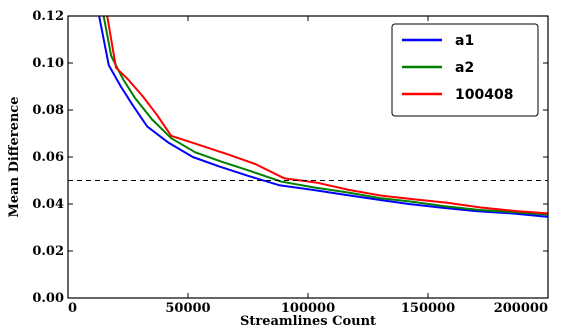 Image resolution: width=585 pixels, height=329 pixels. I want to click on x-tick-label: 200000, so click(521, 308).